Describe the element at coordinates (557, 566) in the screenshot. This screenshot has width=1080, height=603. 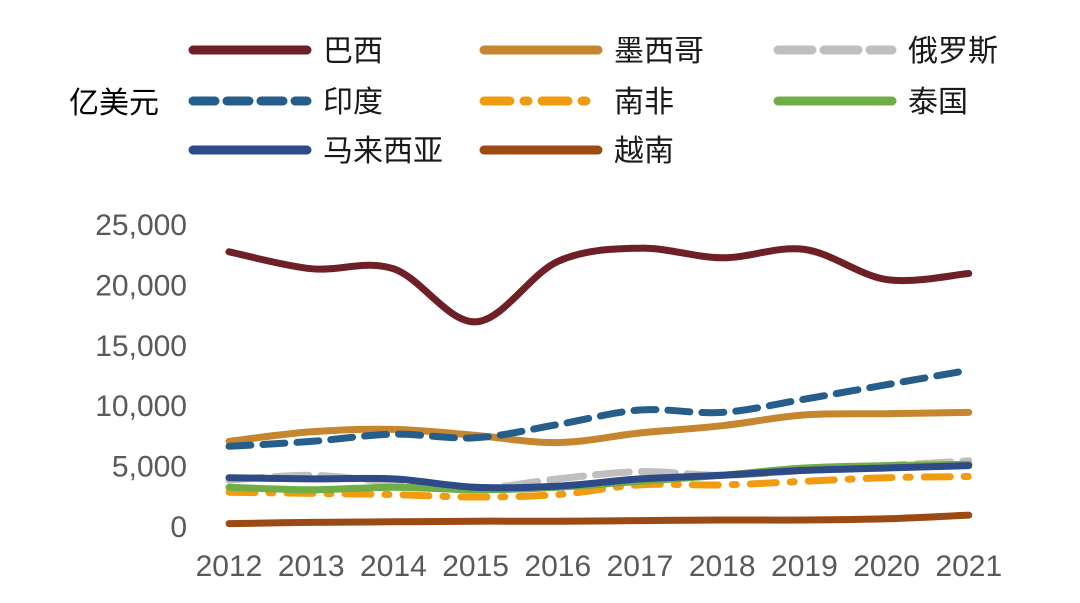
I see `x-tick-label: 2016` at that location.